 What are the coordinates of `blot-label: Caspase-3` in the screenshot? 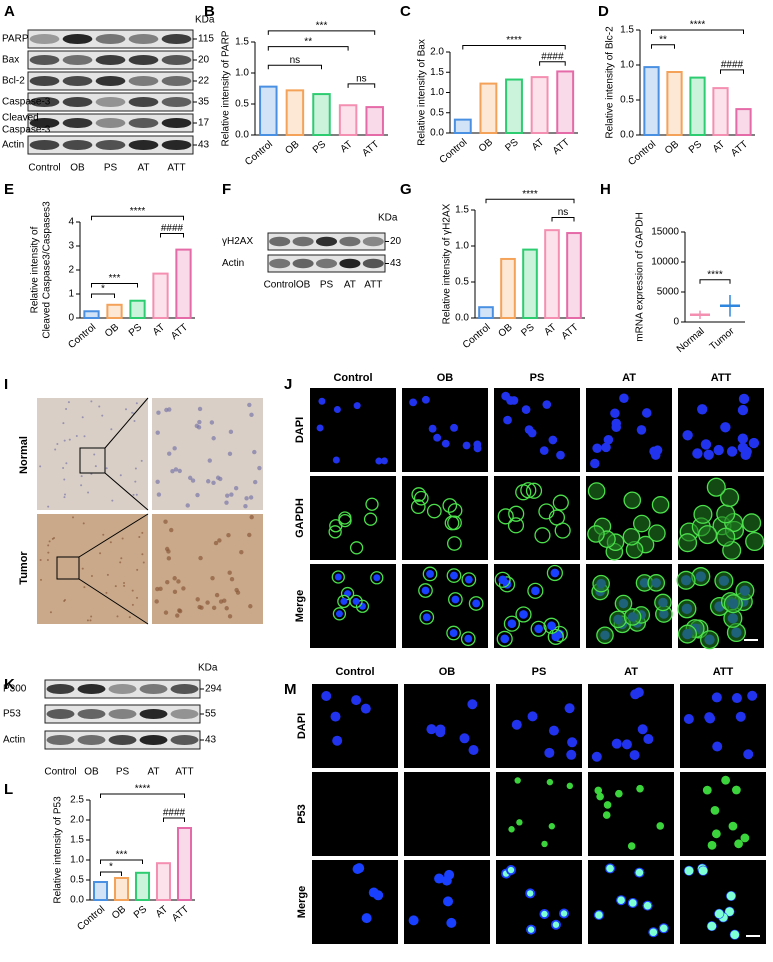 It's located at (26, 130).